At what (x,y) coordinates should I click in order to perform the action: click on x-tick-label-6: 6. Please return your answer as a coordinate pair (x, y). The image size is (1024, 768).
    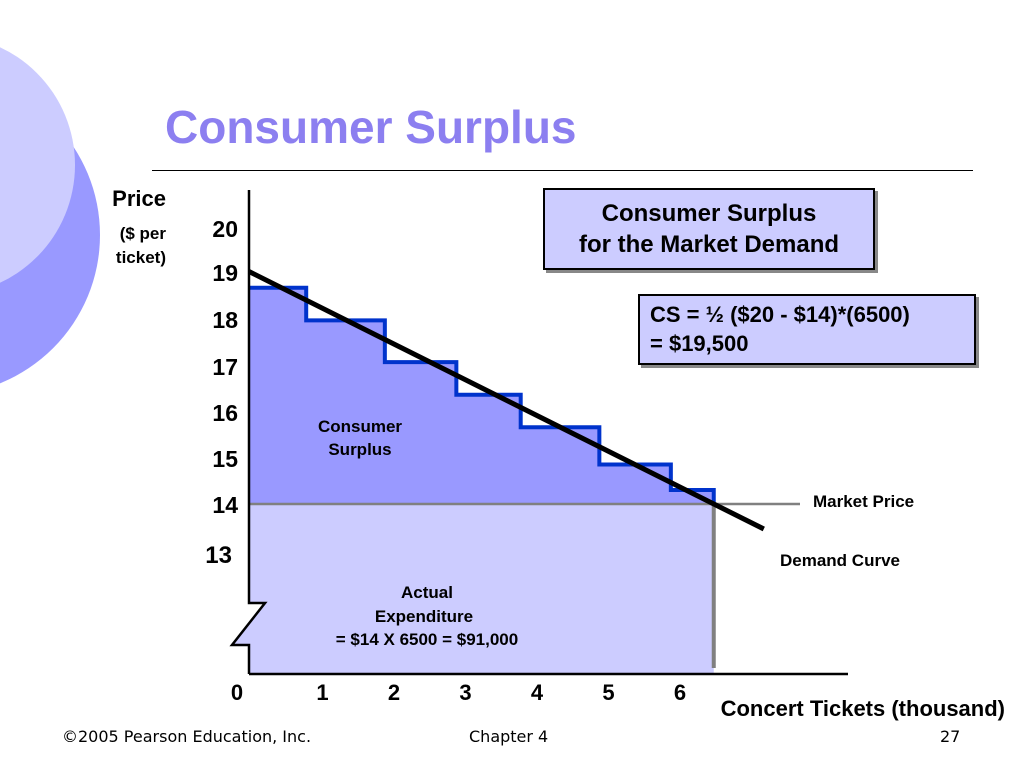
    Looking at the image, I should click on (680, 692).